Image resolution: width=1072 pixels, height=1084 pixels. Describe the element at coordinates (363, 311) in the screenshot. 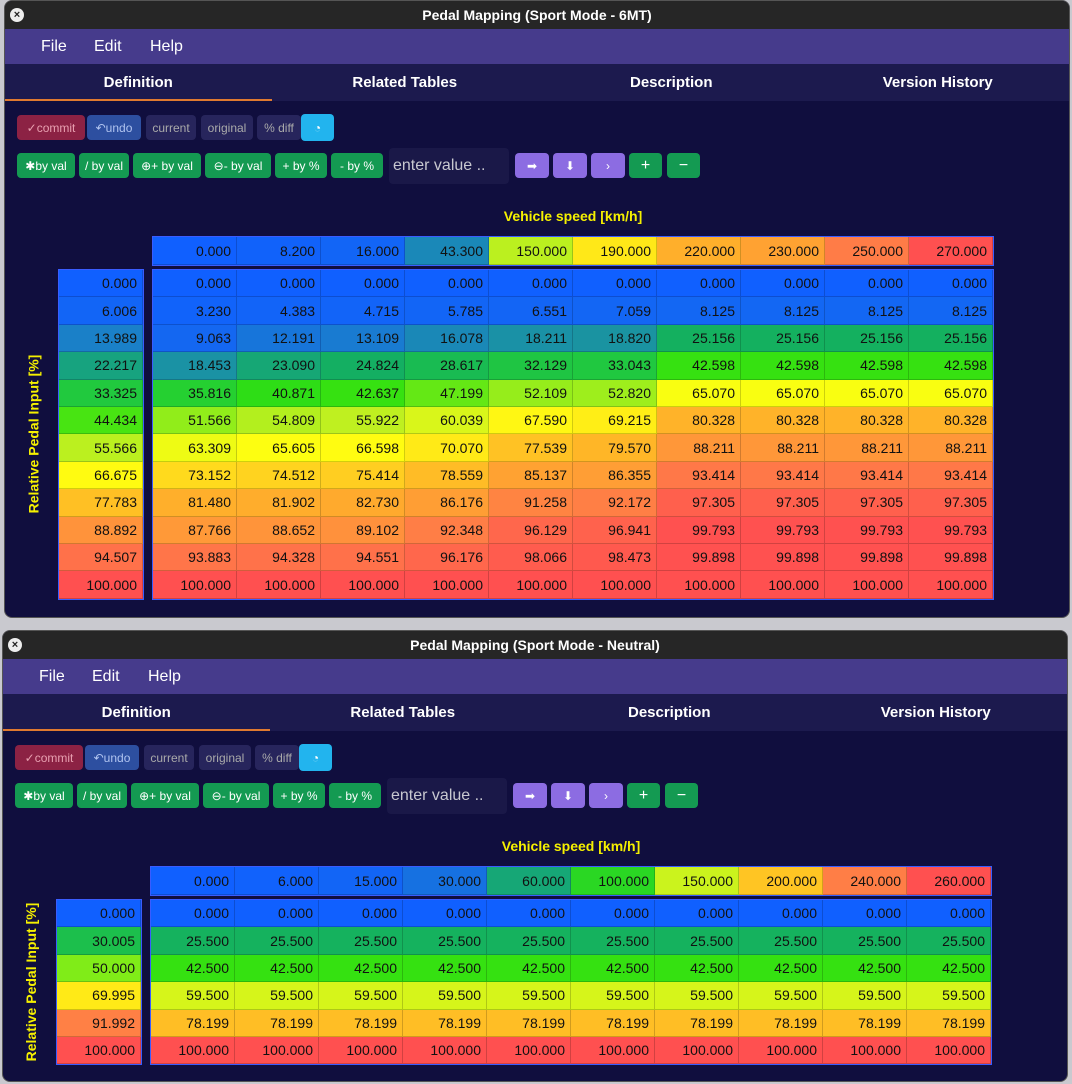

I see `table-cell: 4.715` at that location.